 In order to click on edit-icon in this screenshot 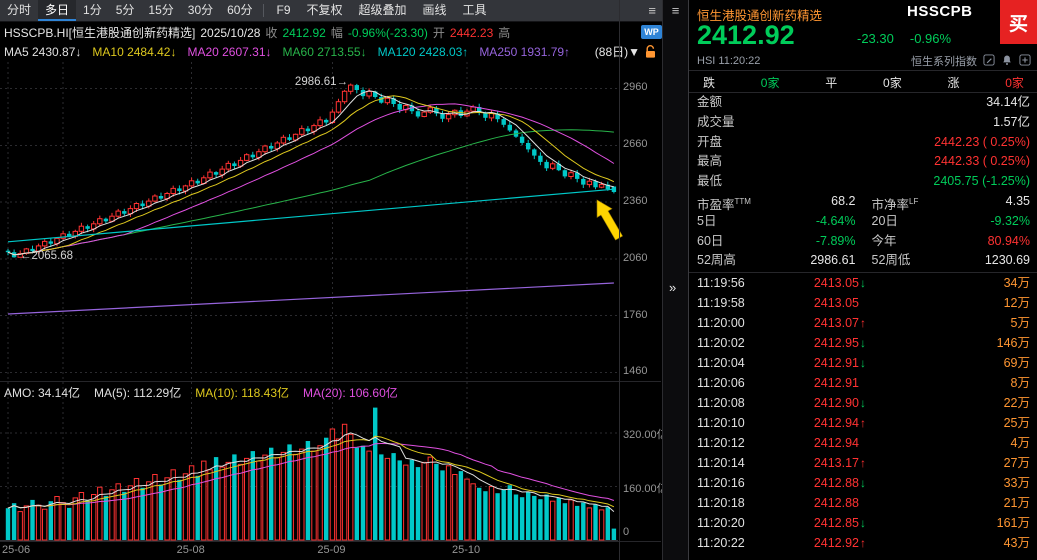, I will do `click(989, 61)`.